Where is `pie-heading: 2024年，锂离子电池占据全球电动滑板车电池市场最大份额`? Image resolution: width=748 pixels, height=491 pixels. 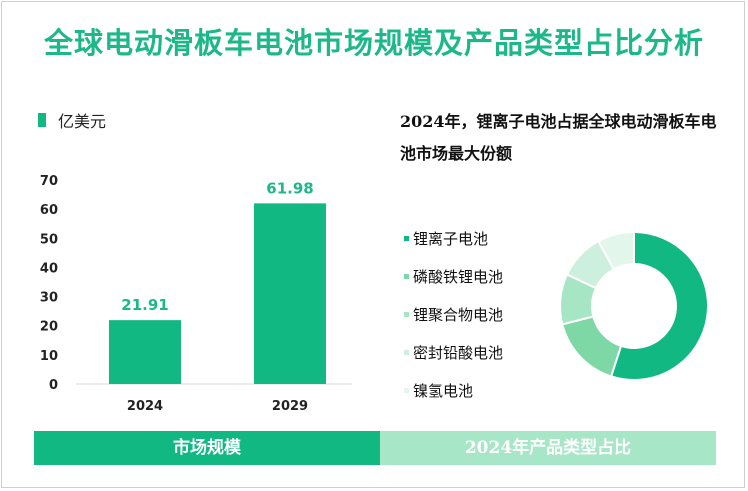 pie-heading: 2024年，锂离子电池占据全球电动滑板车电池市场最大份额 is located at coordinates (558, 137).